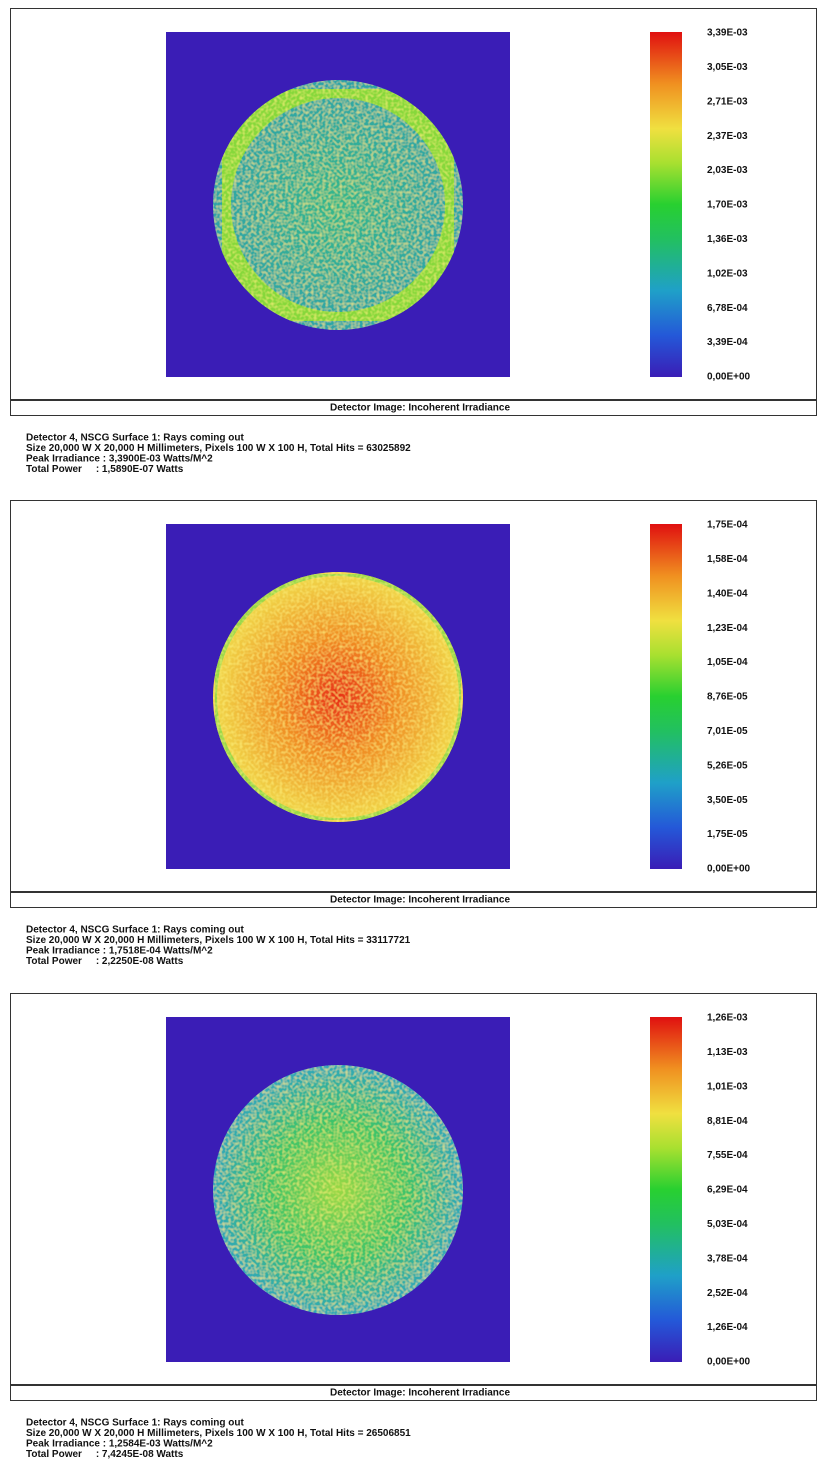 The image size is (817, 1479). What do you see at coordinates (727, 628) in the screenshot?
I see `colorbar-label: 1,23E-04` at bounding box center [727, 628].